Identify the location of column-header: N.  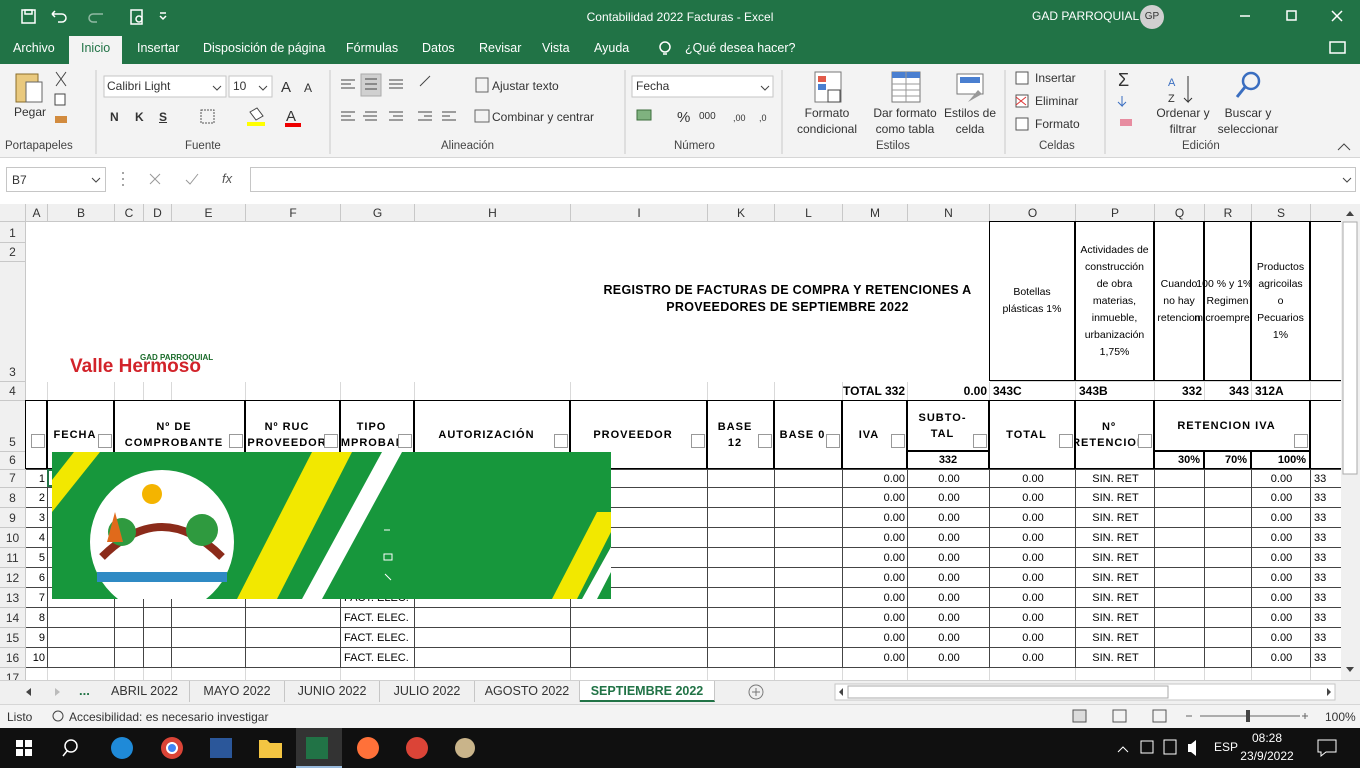
(949, 213).